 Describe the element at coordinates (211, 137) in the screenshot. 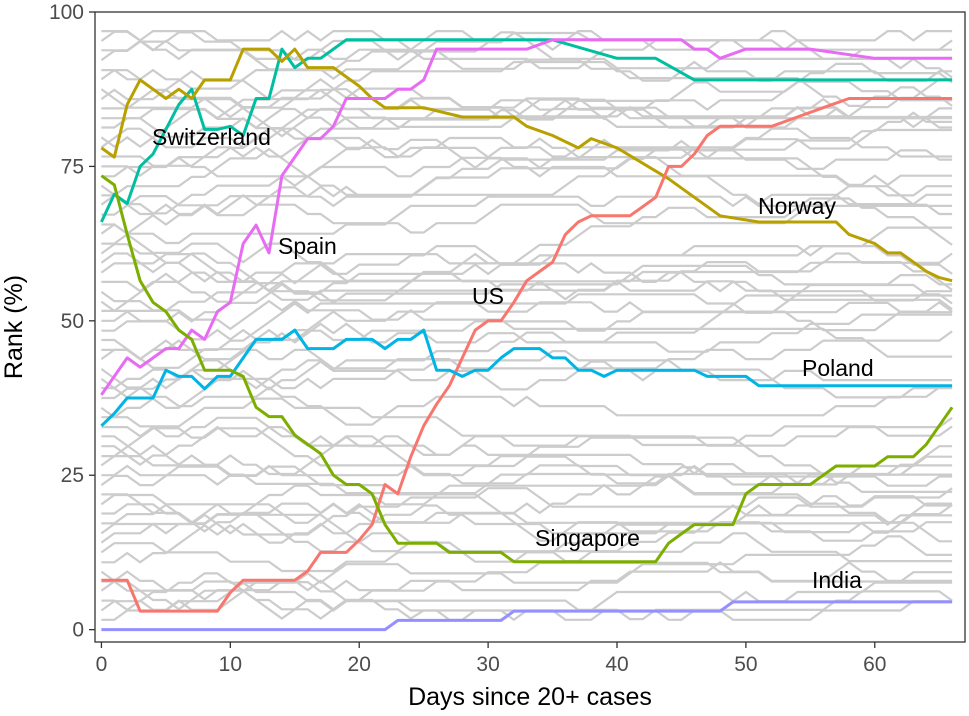

I see `label-switzerland: Switzerland` at that location.